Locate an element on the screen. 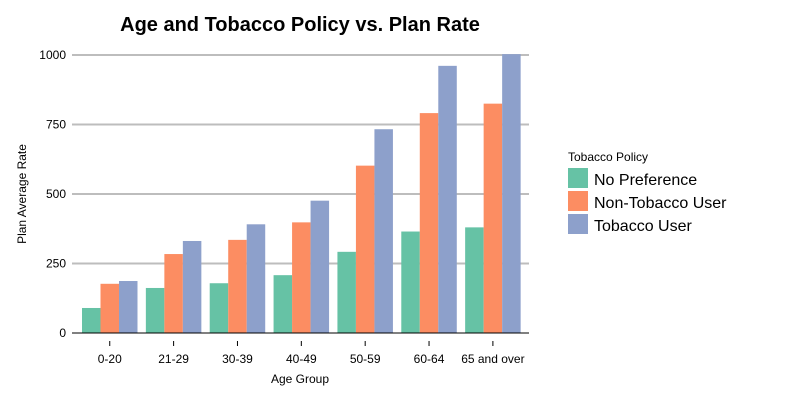 The image size is (800, 400). bar-65-and-over-tobacco-user is located at coordinates (511, 193).